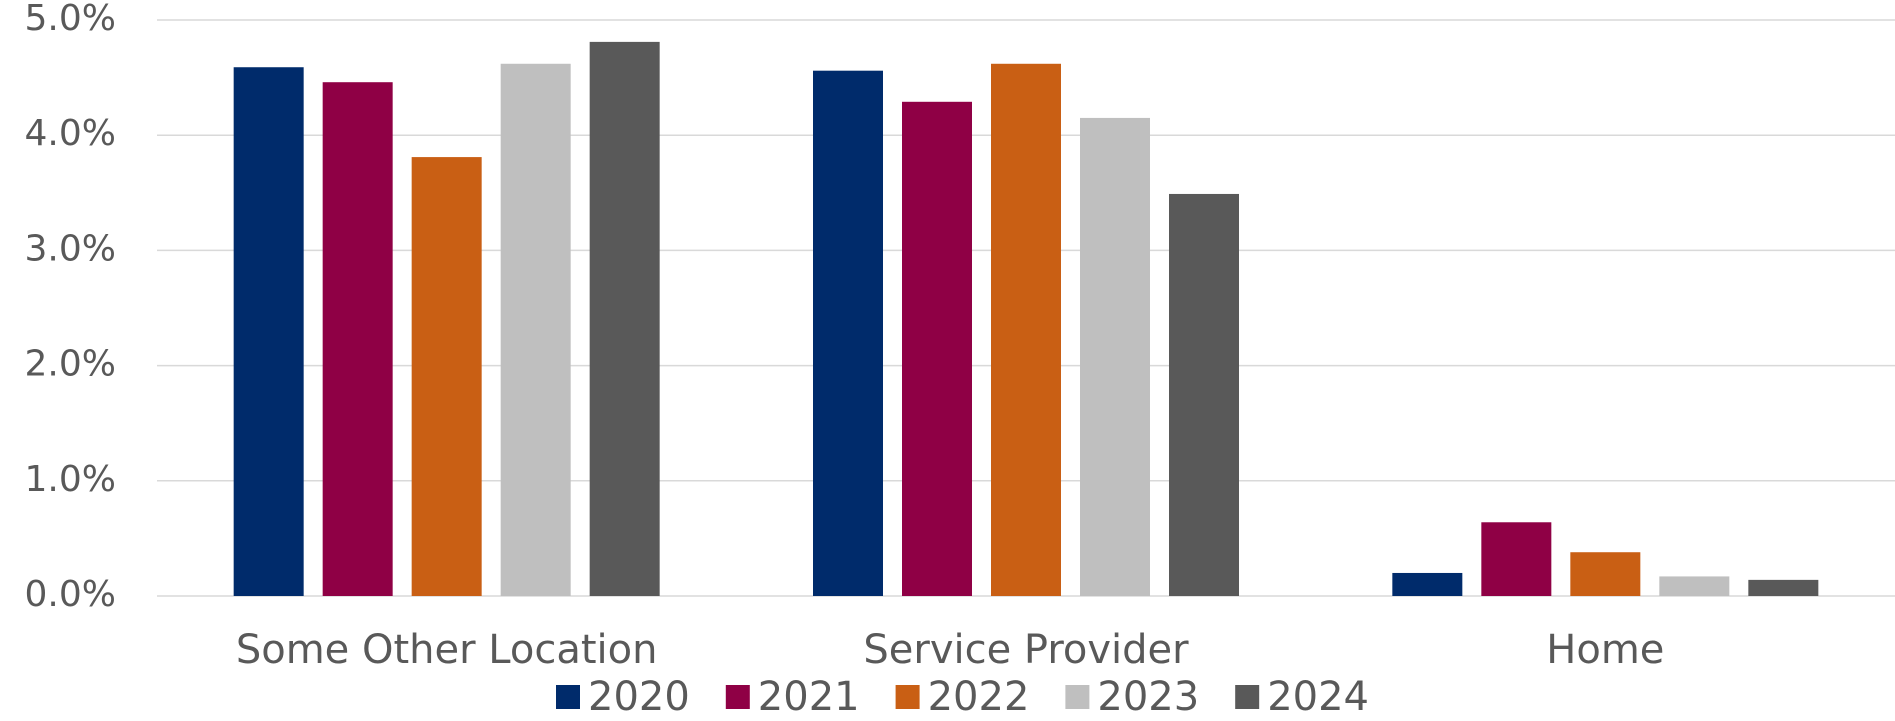 Image resolution: width=1895 pixels, height=721 pixels. I want to click on legend-label: 2021, so click(809, 697).